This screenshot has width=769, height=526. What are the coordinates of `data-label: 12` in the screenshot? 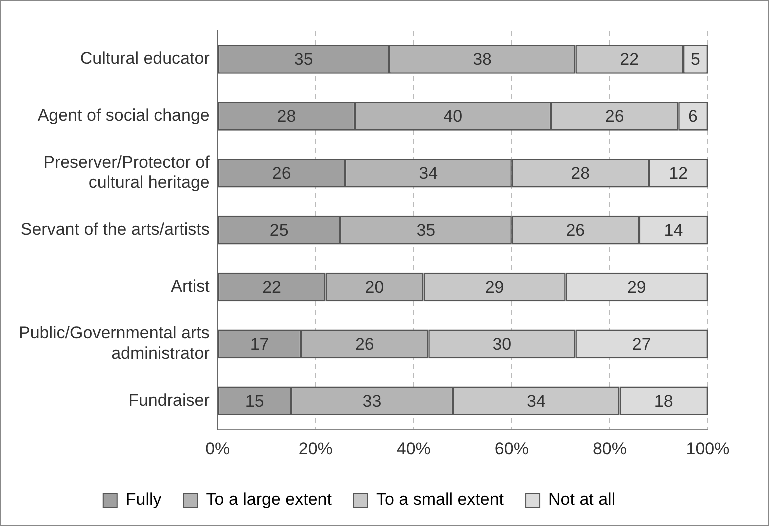 It's located at (678, 174).